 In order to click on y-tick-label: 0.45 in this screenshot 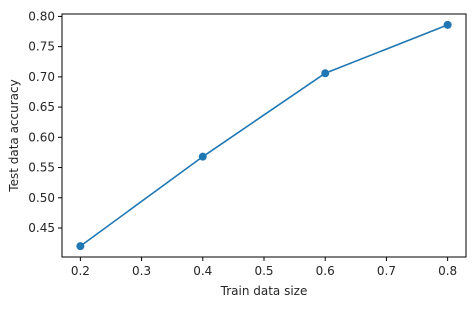, I will do `click(41, 228)`.